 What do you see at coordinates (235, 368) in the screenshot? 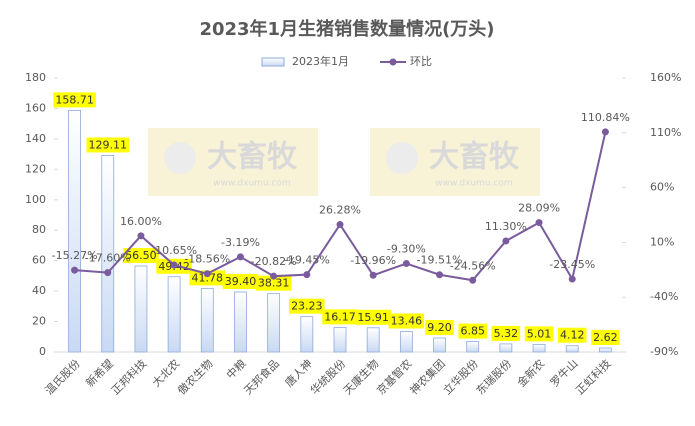
I see `x-tick-label: 中粮` at bounding box center [235, 368].